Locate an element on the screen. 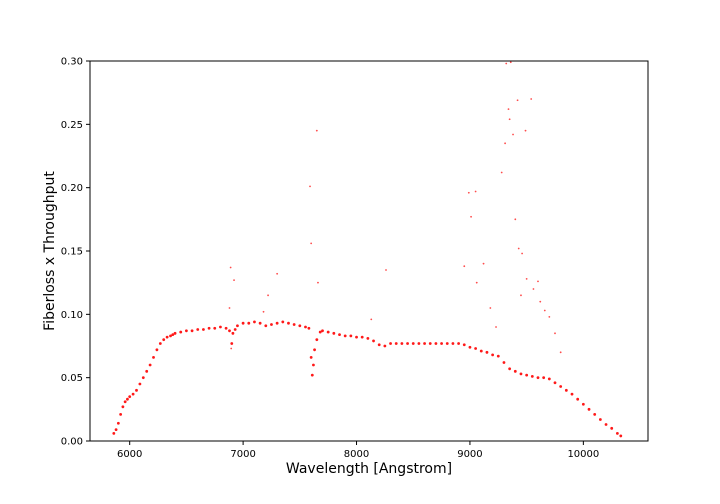 This screenshot has height=504, width=720. x-tick-label: 6000 is located at coordinates (129, 454).